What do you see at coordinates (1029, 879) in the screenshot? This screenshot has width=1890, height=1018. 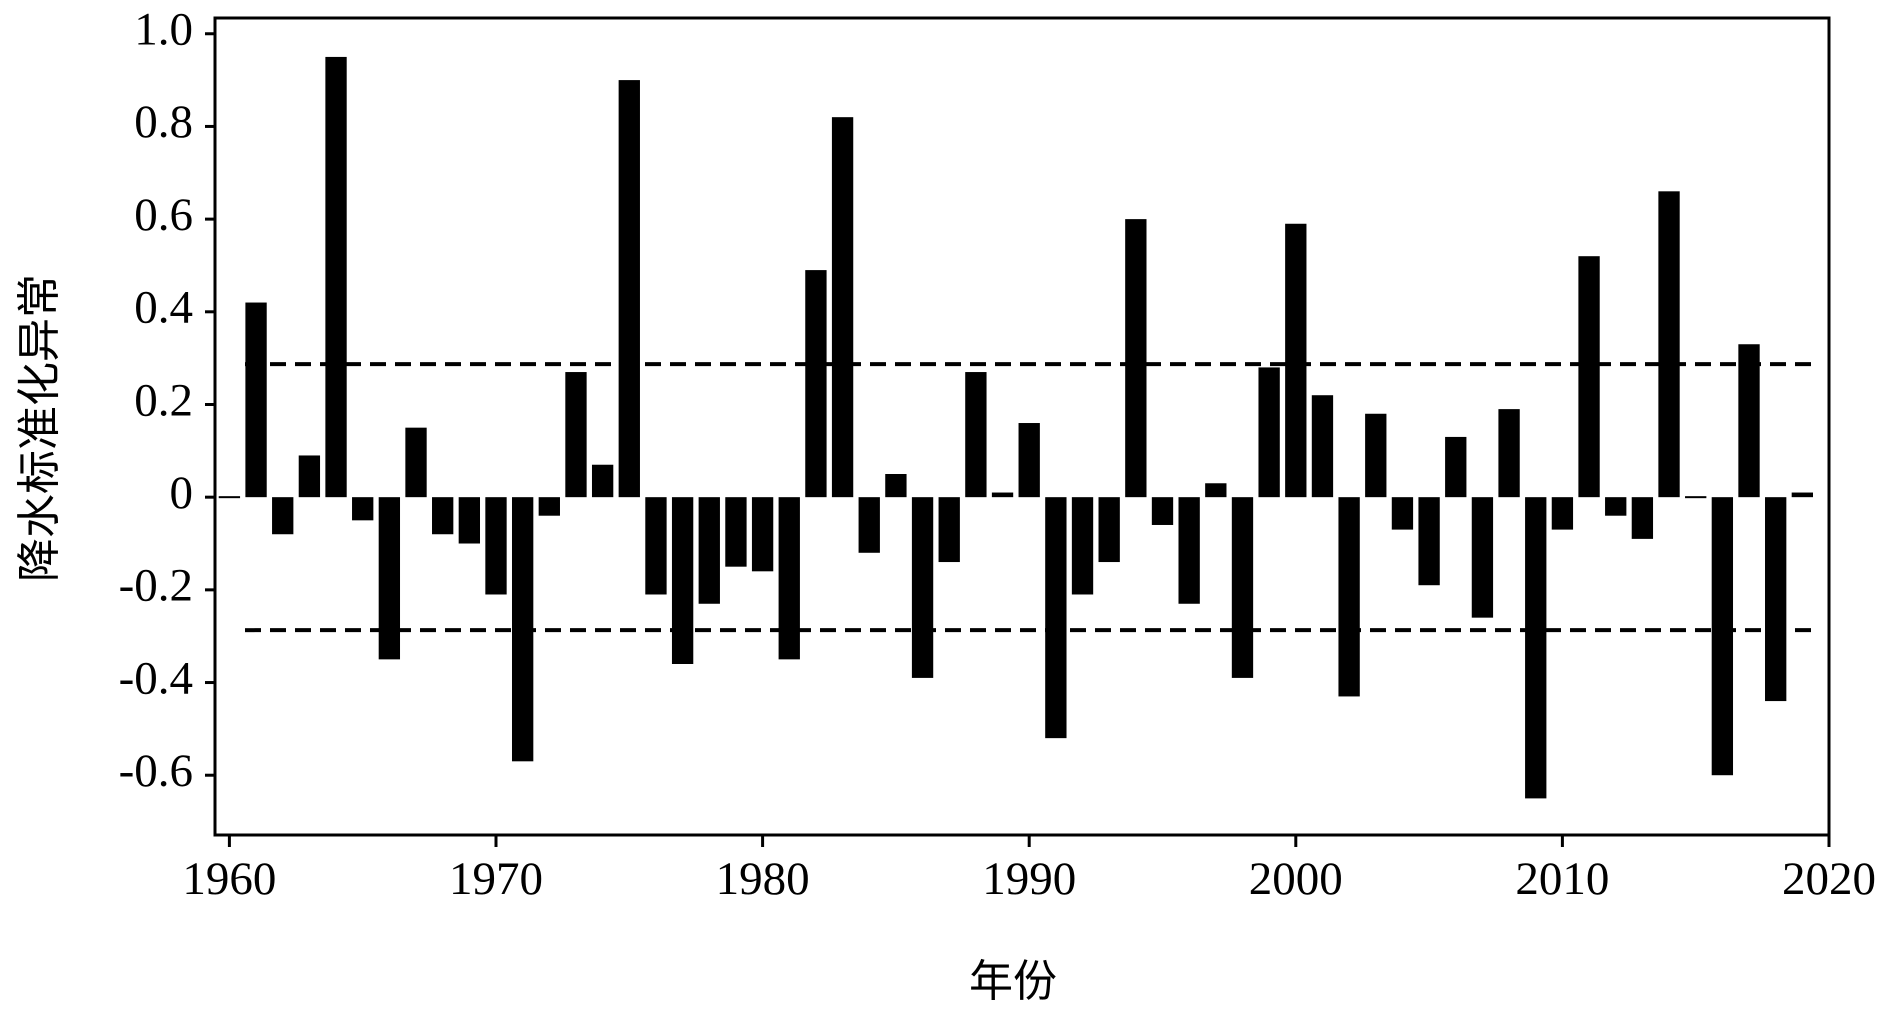 I see `x-tick-label: 1990` at bounding box center [1029, 879].